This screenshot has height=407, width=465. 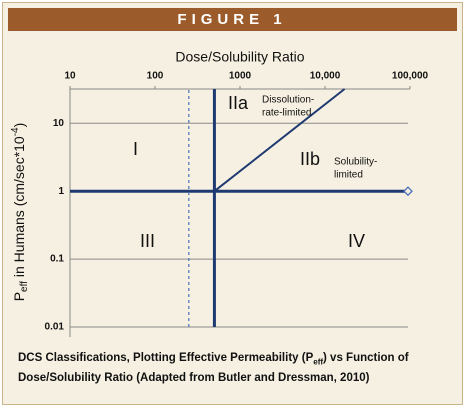 I want to click on annotation: IIb, so click(x=310, y=159).